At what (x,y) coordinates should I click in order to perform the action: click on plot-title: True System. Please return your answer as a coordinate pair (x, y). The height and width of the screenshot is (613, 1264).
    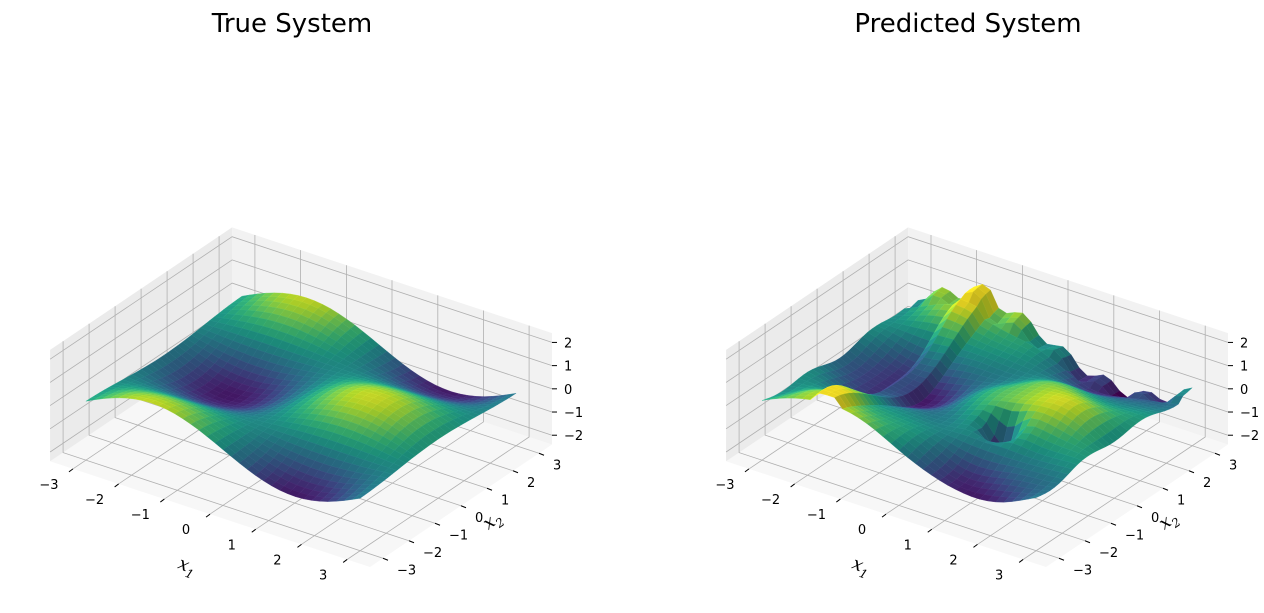
    Looking at the image, I should click on (291, 24).